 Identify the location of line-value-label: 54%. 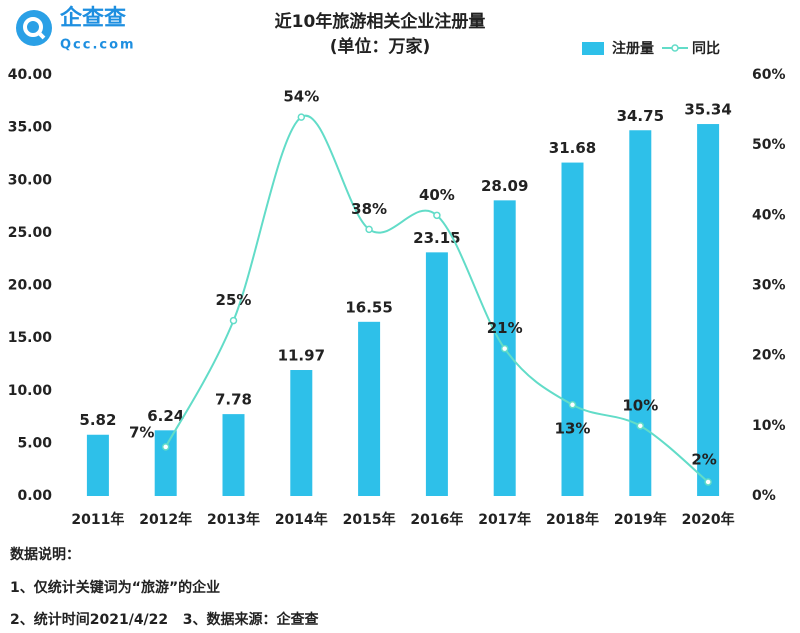
(301, 97).